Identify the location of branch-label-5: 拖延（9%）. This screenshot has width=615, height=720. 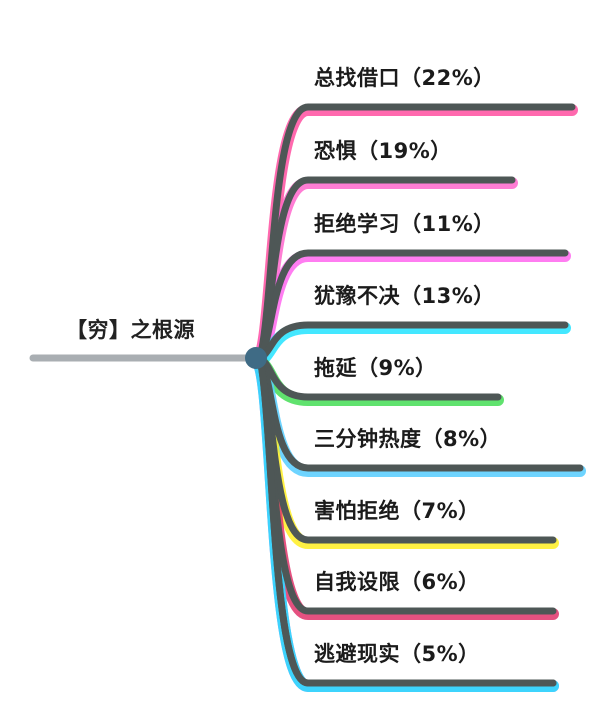
(375, 368).